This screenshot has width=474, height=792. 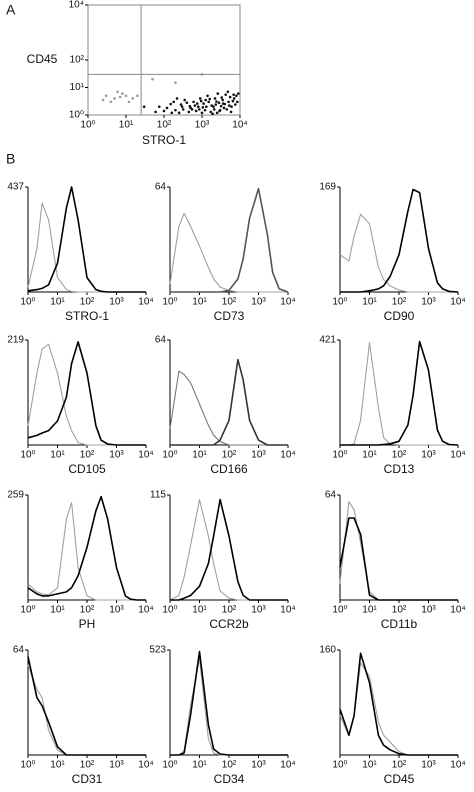 I want to click on y-tick-label: 219, so click(x=15, y=340).